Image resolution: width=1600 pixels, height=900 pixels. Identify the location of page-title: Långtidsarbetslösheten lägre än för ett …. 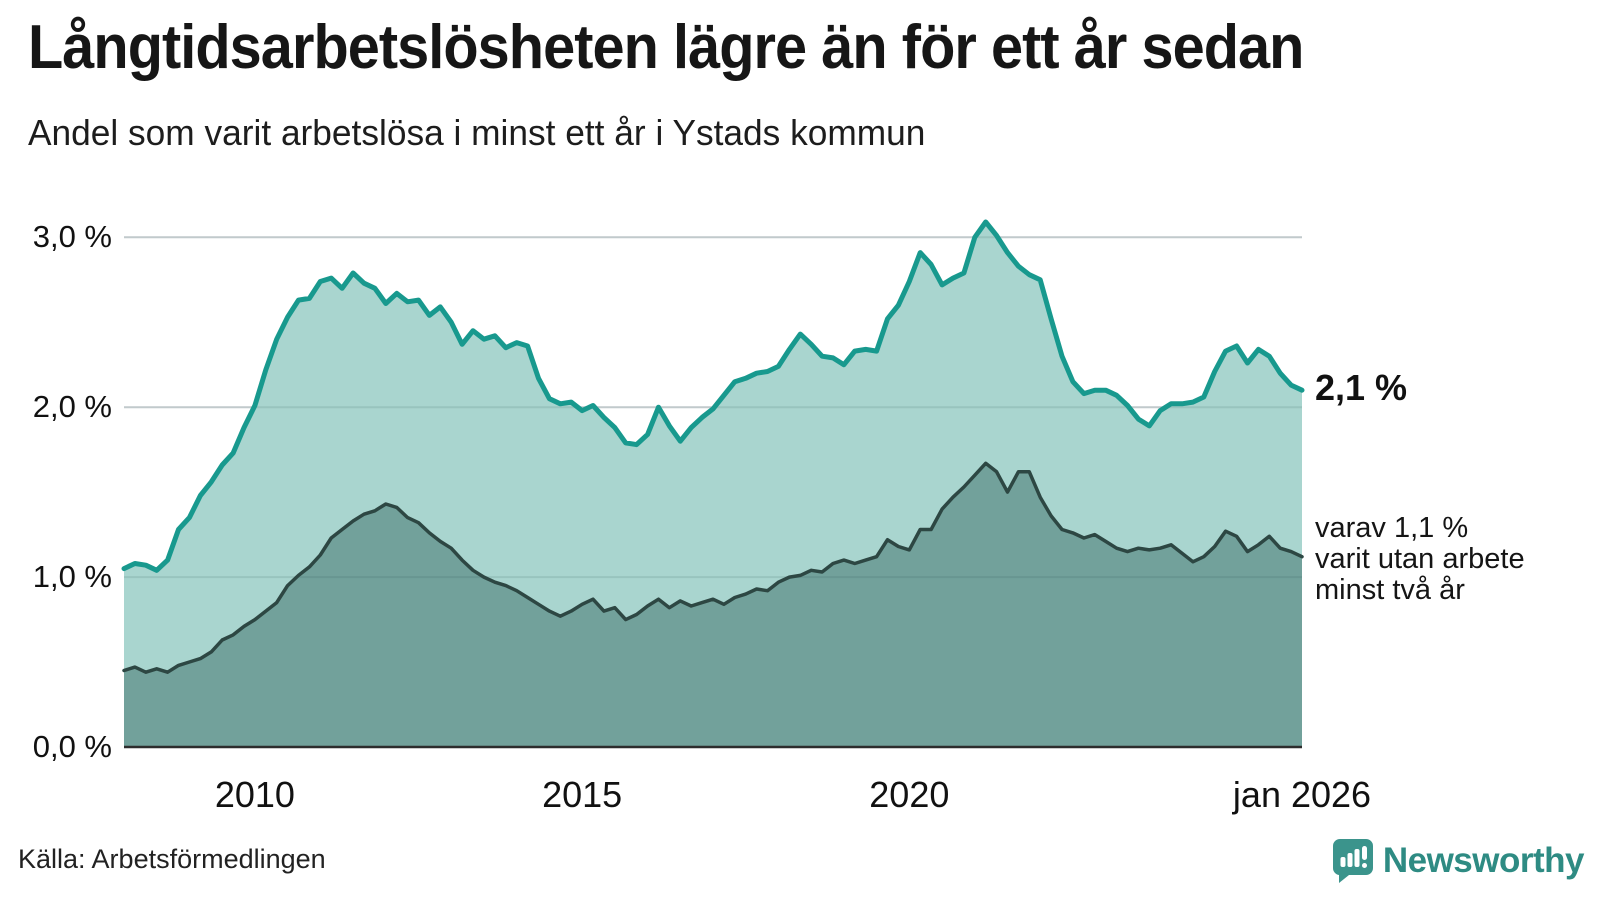
(666, 47).